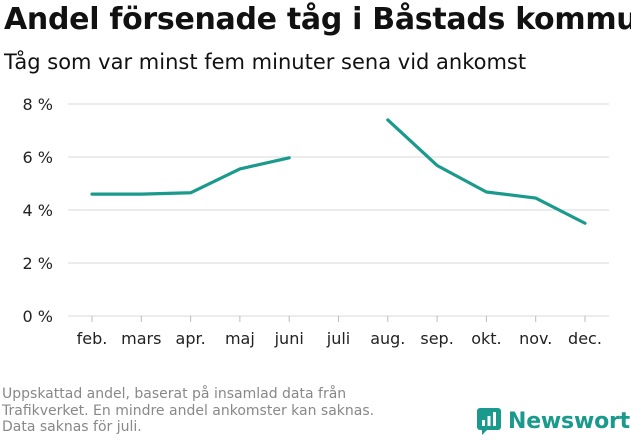 Image resolution: width=631 pixels, height=439 pixels. I want to click on newsworthy-logo-icon, so click(489, 421).